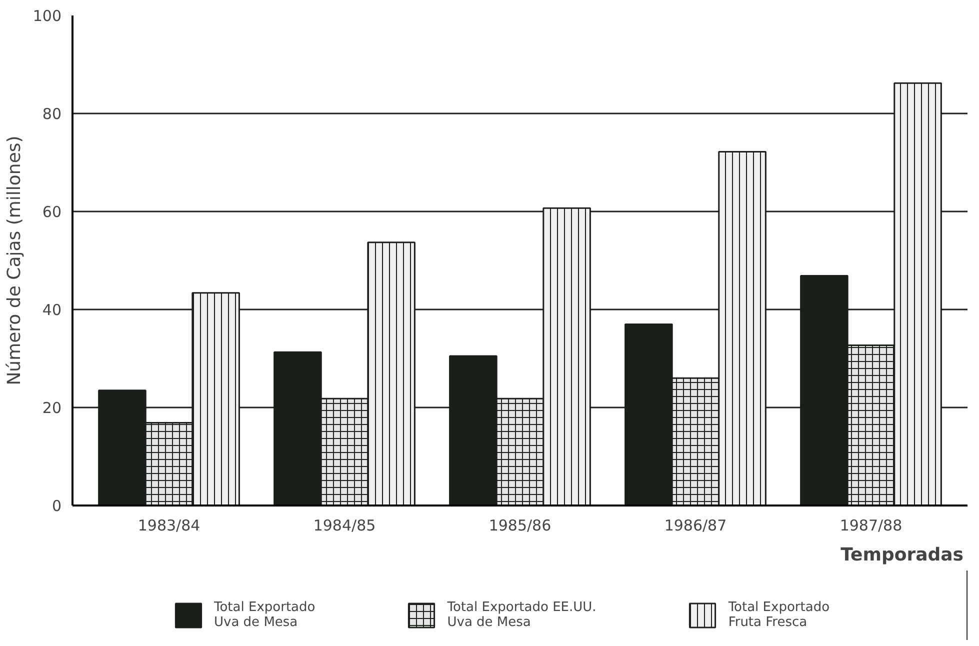  What do you see at coordinates (344, 525) in the screenshot?
I see `x-tick-label: 1984/85` at bounding box center [344, 525].